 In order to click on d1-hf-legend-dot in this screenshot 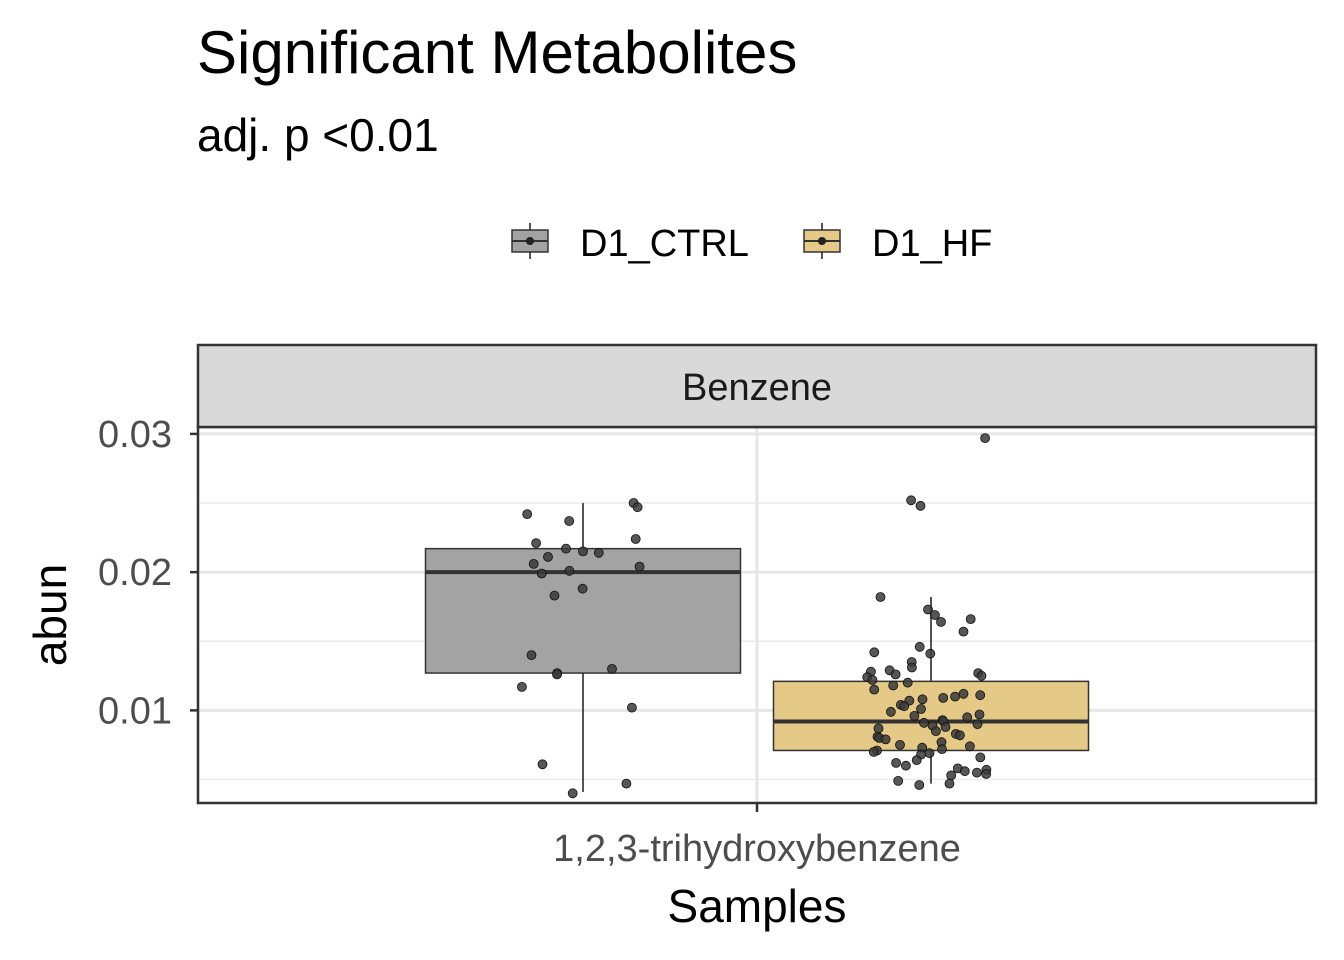, I will do `click(822, 241)`.